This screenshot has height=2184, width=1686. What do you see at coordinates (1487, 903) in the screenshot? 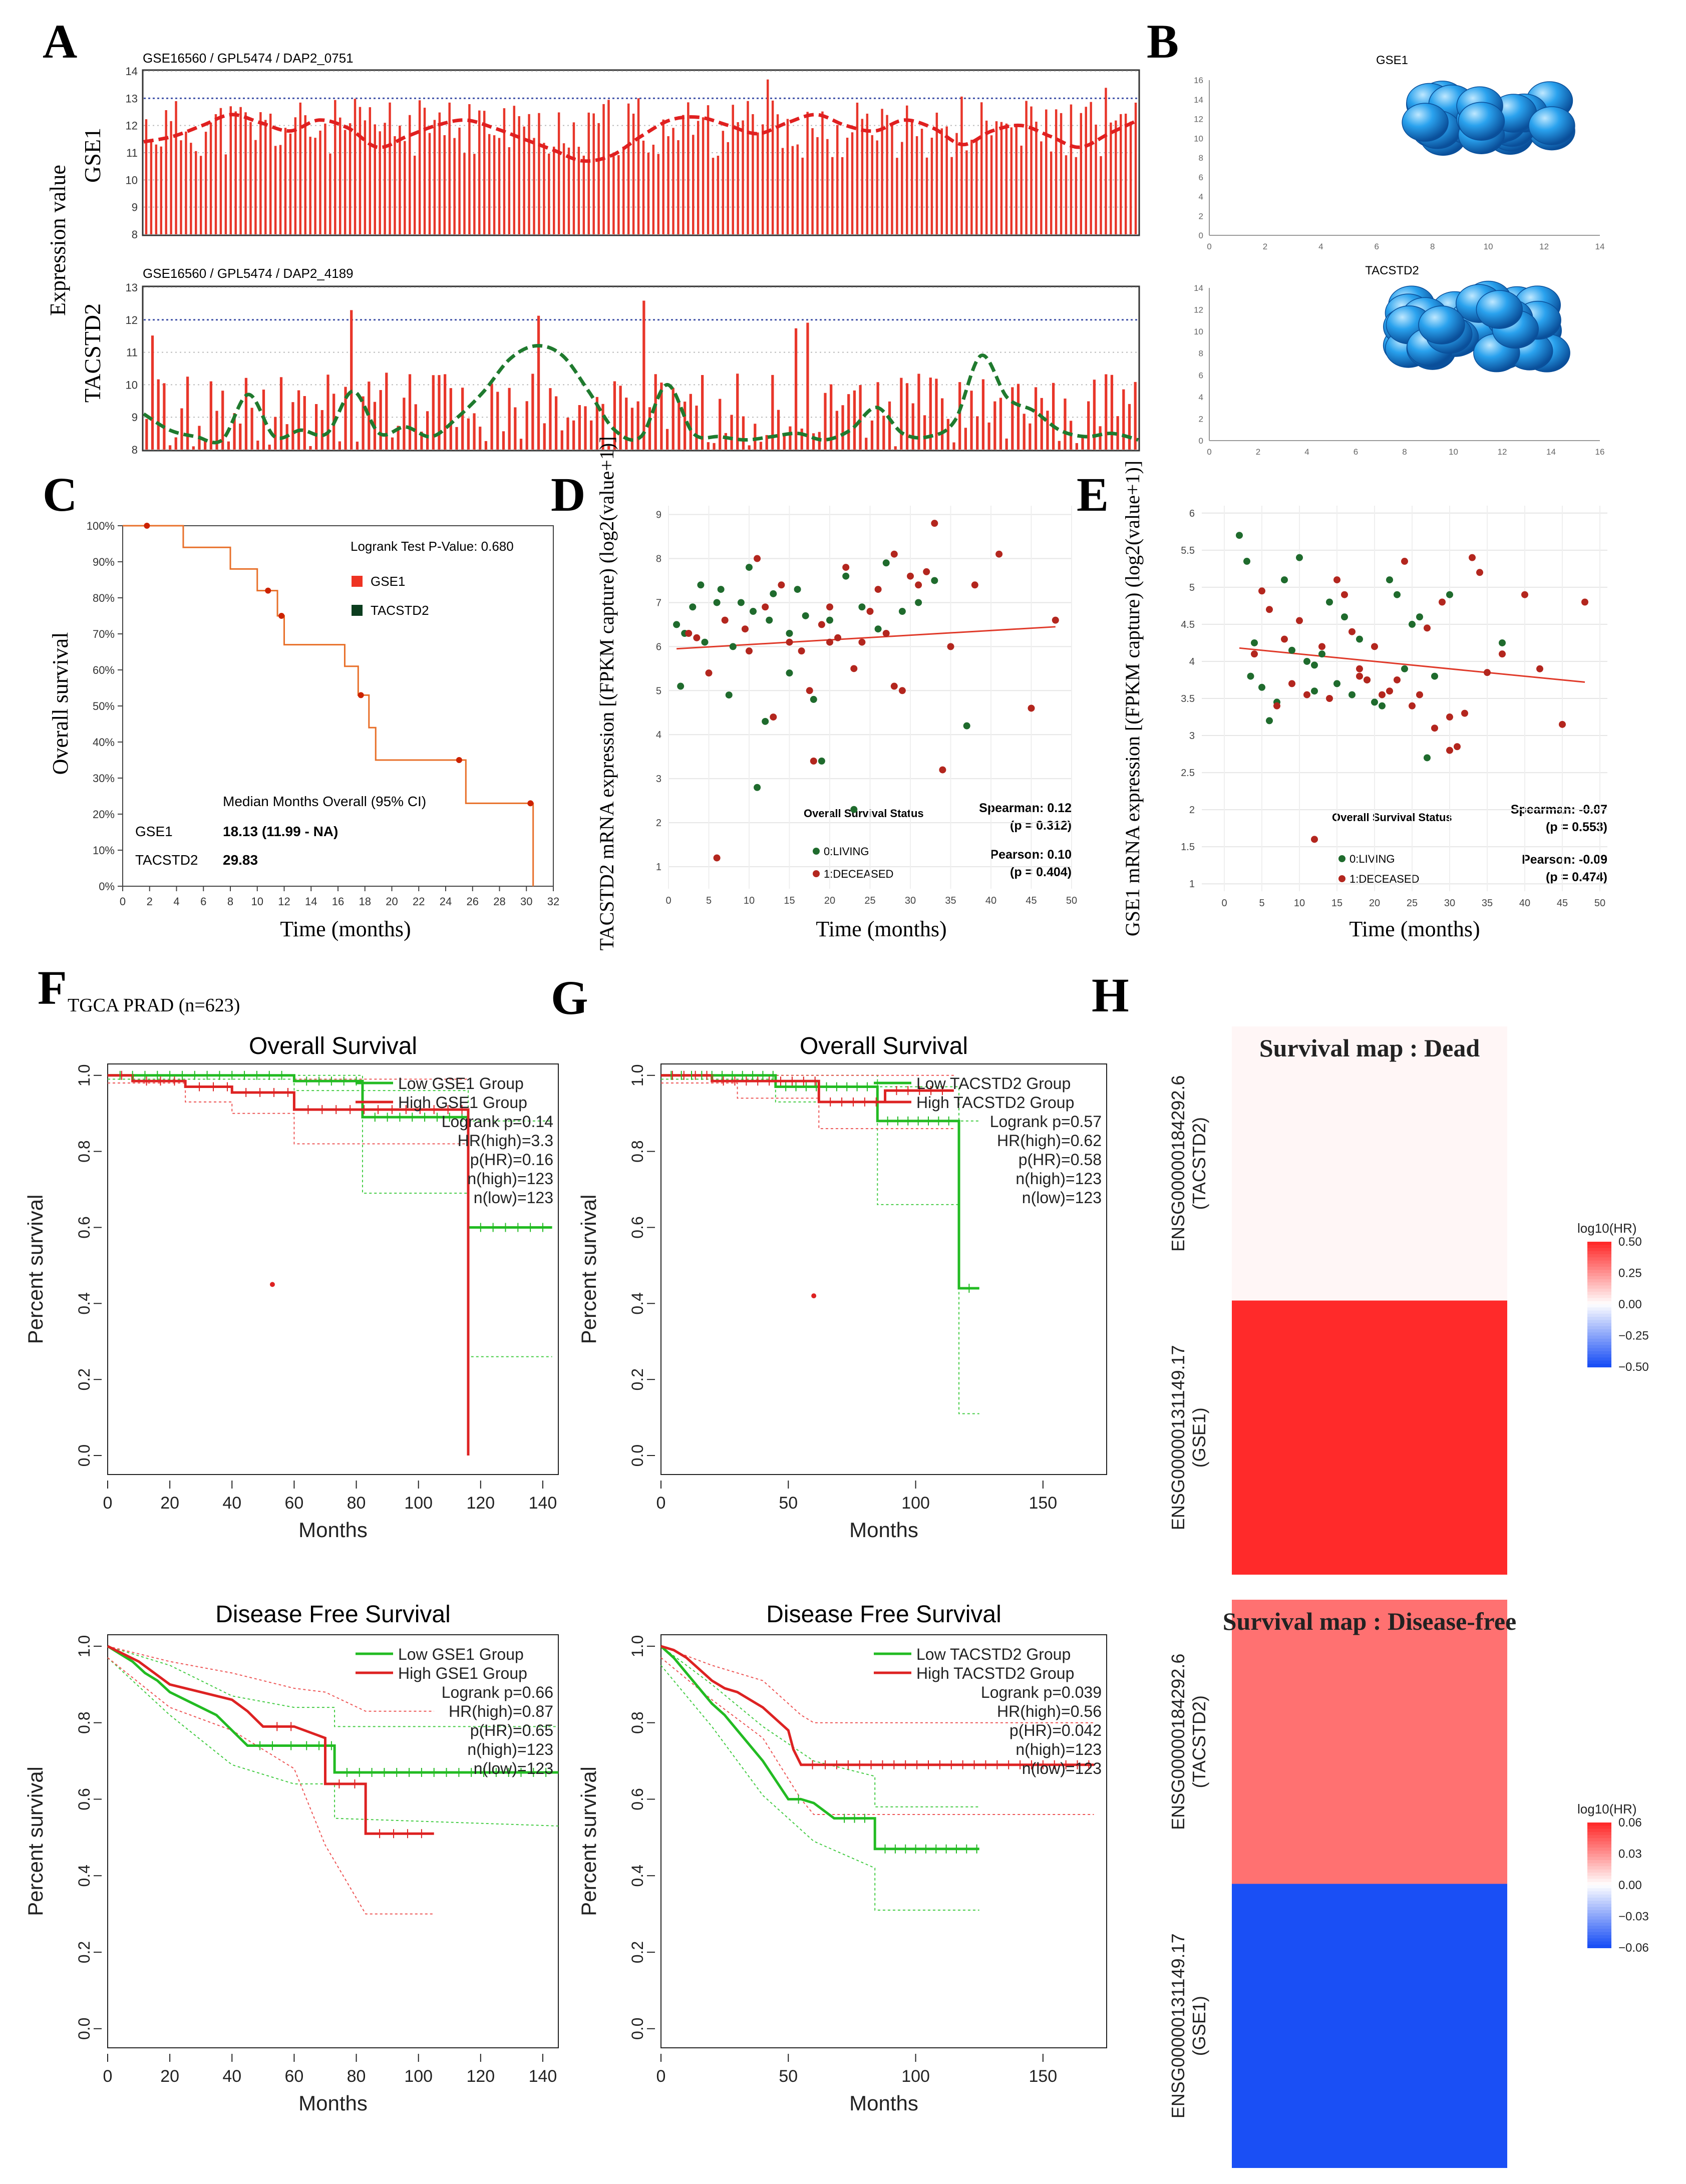
I see `panel-e-xtick-label: 35` at bounding box center [1487, 903].